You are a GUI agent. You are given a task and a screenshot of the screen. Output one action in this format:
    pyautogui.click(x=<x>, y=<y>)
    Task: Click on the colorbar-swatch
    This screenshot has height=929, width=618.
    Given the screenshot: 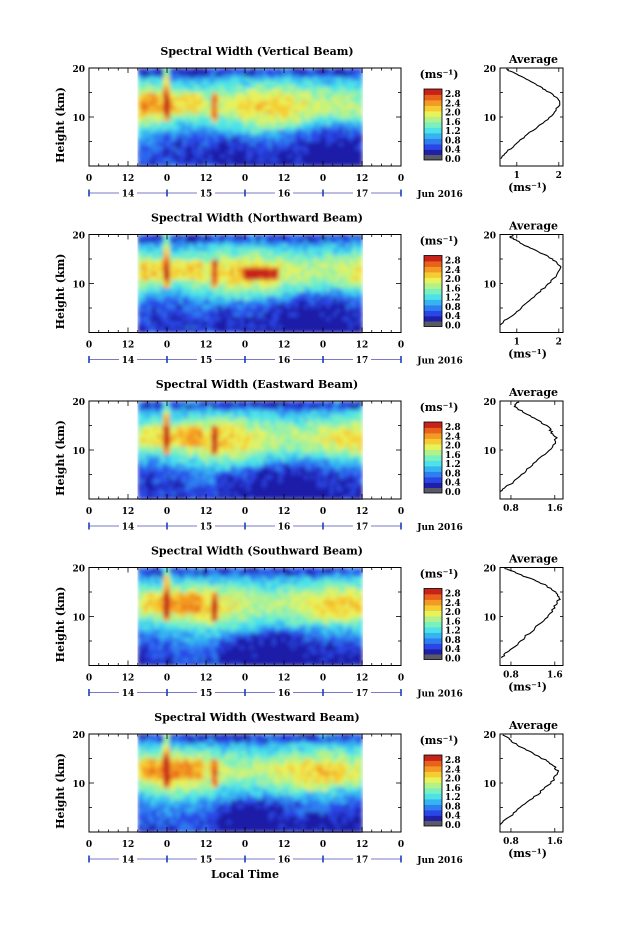 What is the action you would take?
    pyautogui.click(x=433, y=319)
    